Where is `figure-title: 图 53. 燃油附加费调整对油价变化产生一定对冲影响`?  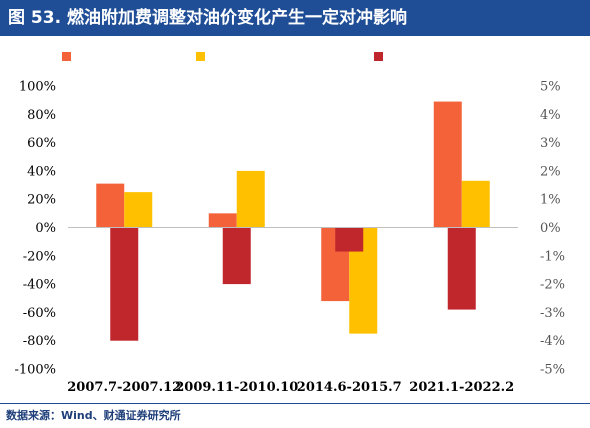
figure-title: 图 53. 燃油附加费调整对油价变化产生一定对冲影响 is located at coordinates (207, 18).